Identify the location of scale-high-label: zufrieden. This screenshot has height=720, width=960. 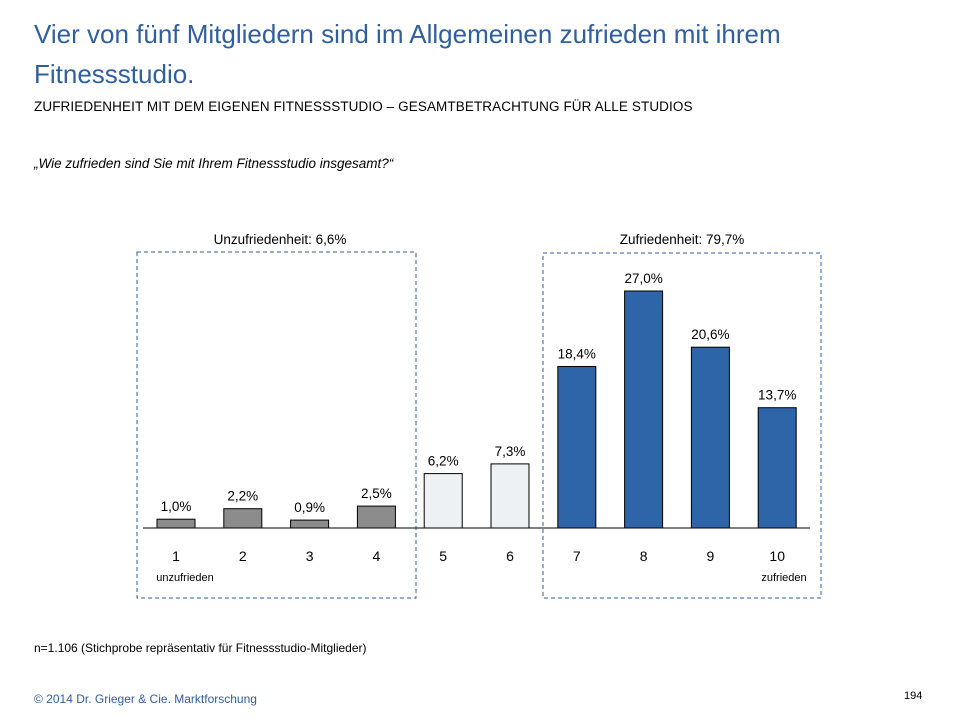
(783, 578).